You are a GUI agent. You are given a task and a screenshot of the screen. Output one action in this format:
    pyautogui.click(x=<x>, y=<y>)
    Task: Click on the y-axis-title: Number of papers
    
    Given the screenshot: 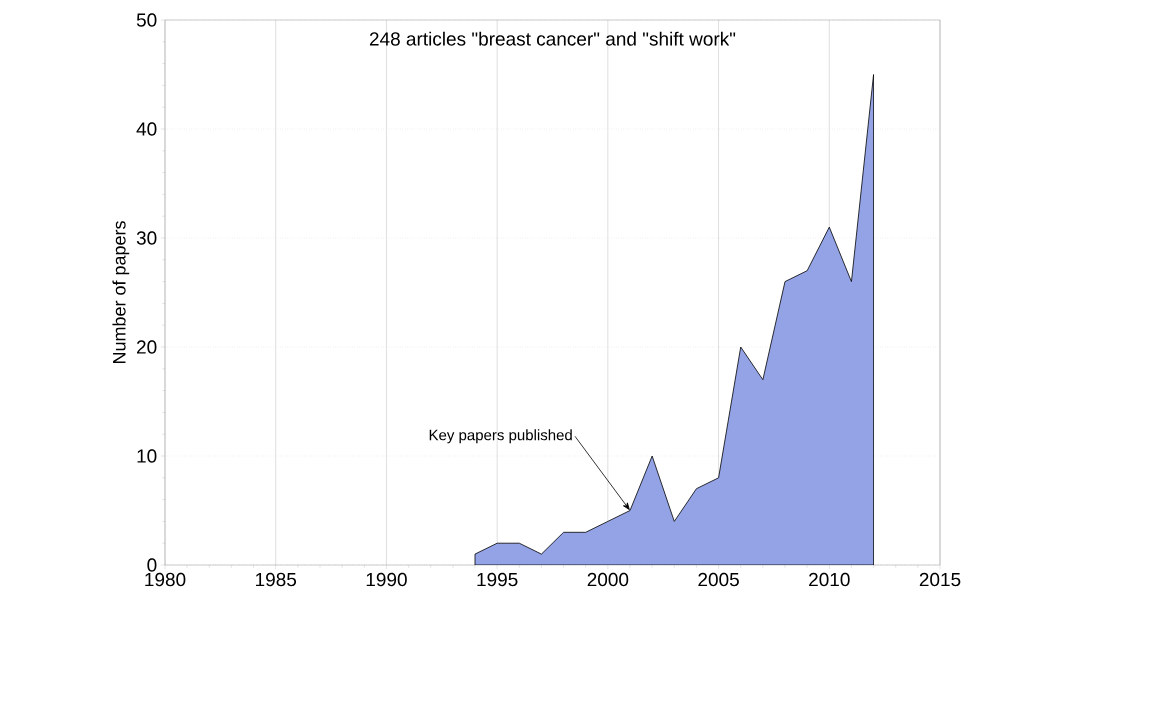 What is the action you would take?
    pyautogui.click(x=121, y=292)
    